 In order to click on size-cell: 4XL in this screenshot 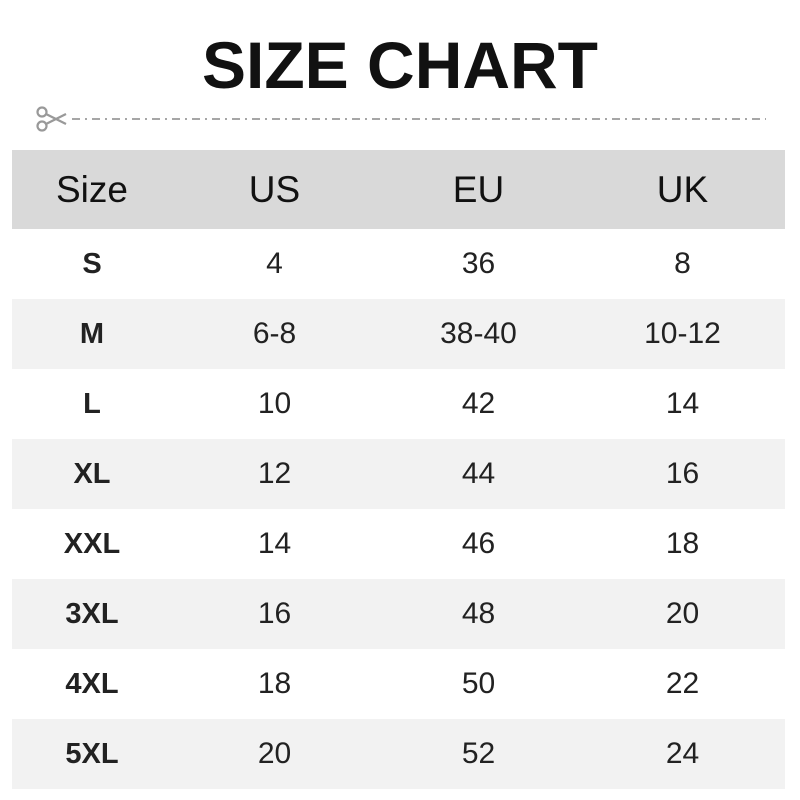, I will do `click(92, 683)`.